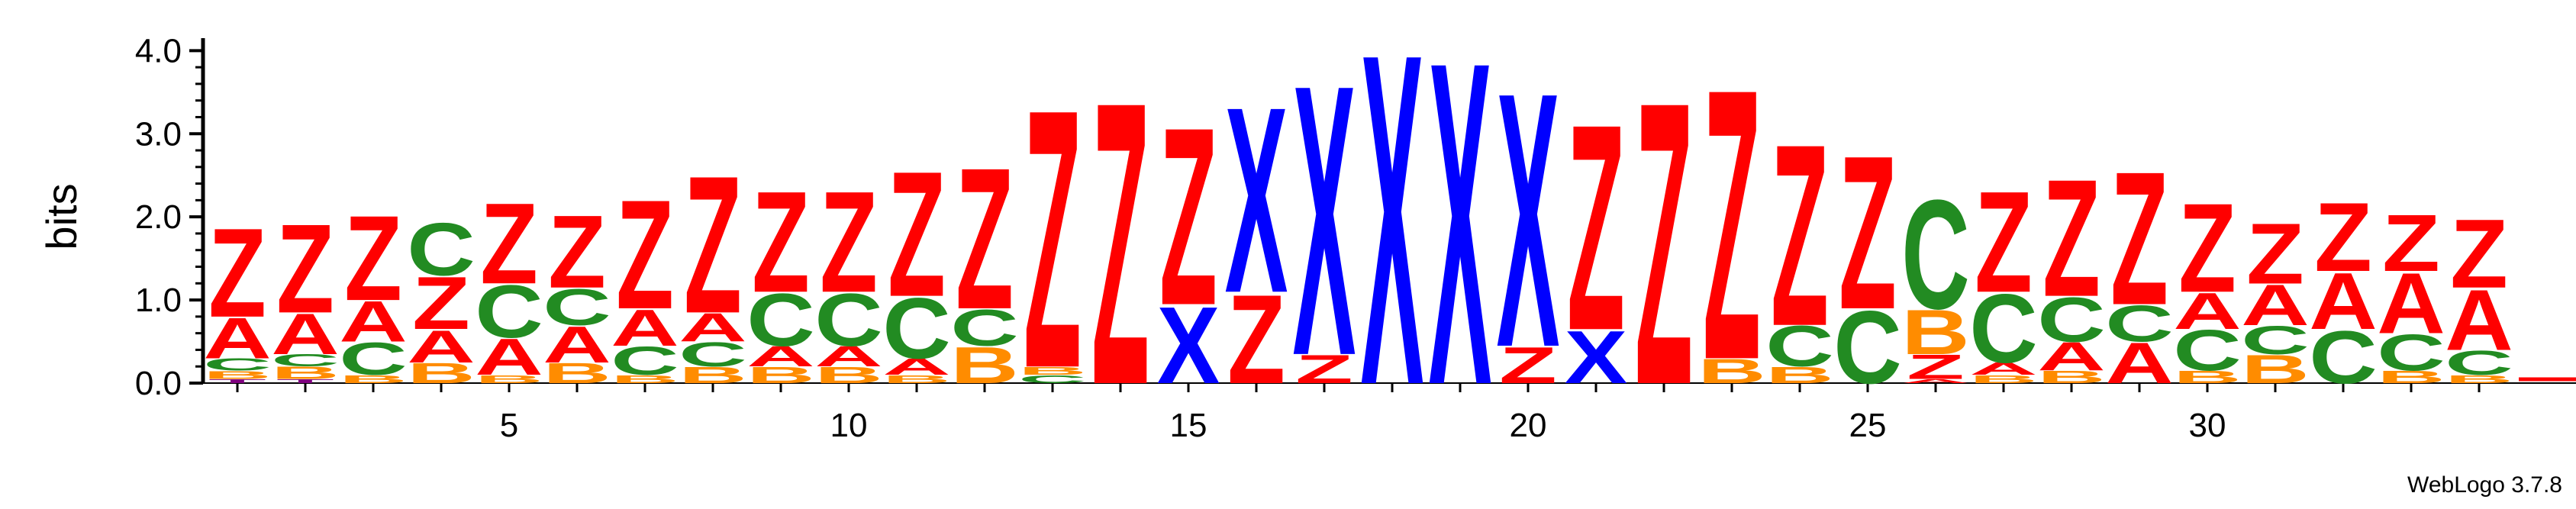 This screenshot has width=2576, height=509. I want to click on stack-position-22: Z, so click(1664, 243).